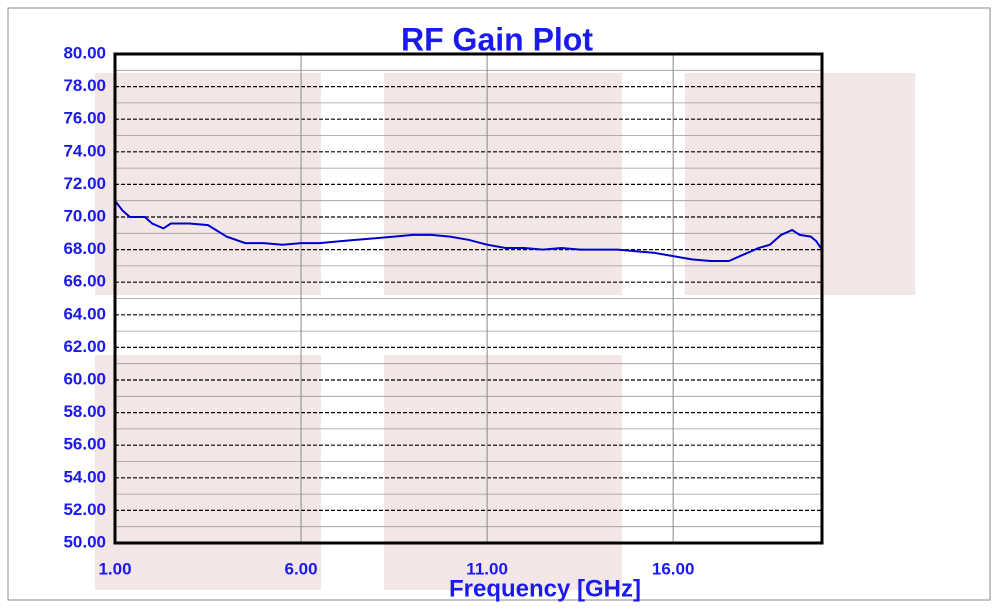  I want to click on y-tick-label: 50.00, so click(84, 541).